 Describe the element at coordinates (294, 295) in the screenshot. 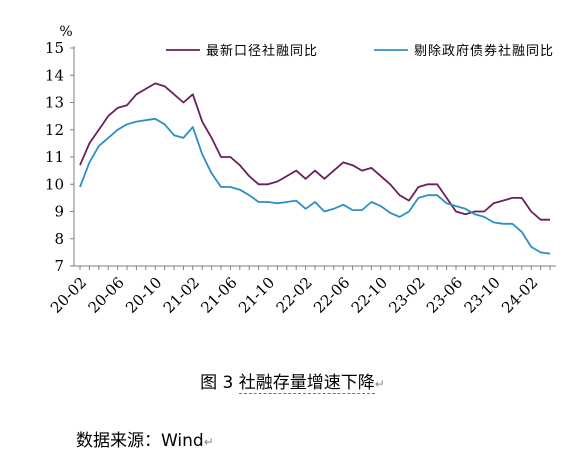

I see `x-tick-label: 22-02` at that location.